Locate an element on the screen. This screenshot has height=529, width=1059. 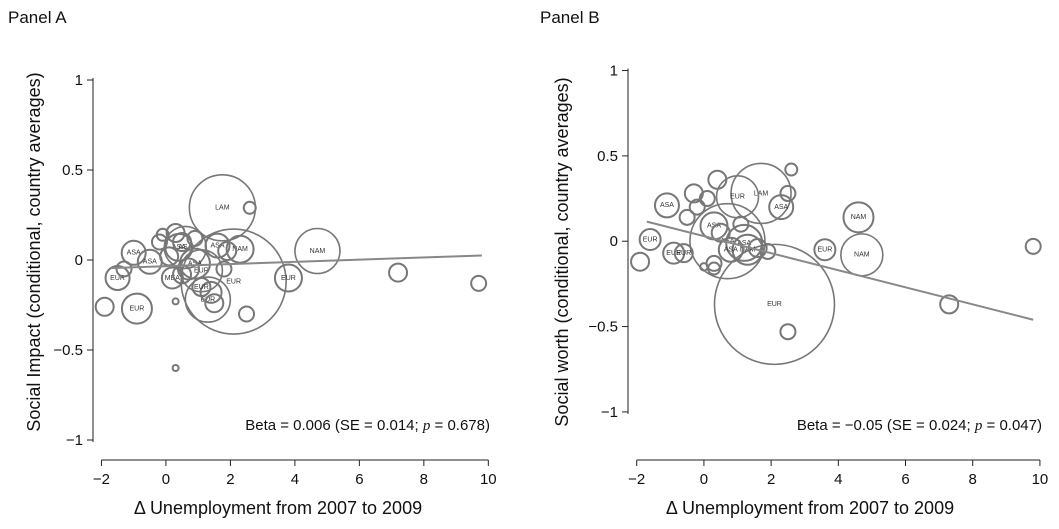
panel-a-x-tick-label: −2 is located at coordinates (101, 479).